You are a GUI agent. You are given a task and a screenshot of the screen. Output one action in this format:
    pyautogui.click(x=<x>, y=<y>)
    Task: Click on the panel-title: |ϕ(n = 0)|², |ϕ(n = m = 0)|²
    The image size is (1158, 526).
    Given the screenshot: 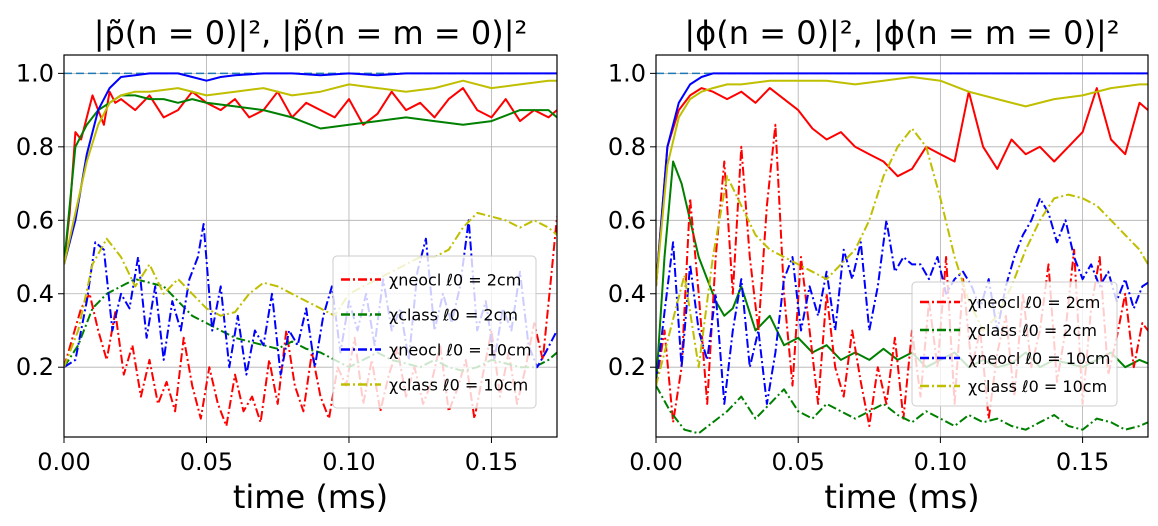 What is the action you would take?
    pyautogui.click(x=901, y=33)
    